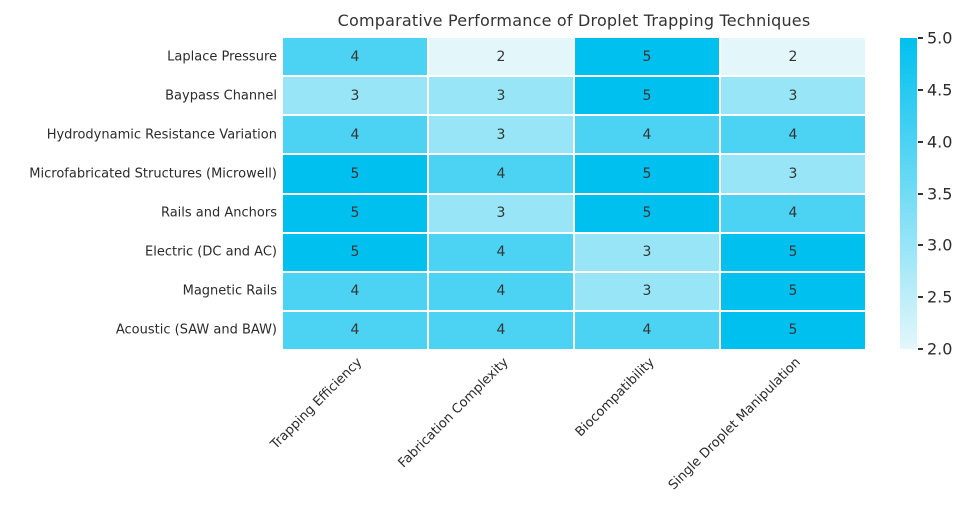 The height and width of the screenshot is (511, 955). Describe the element at coordinates (908, 193) in the screenshot. I see `colorbar` at that location.